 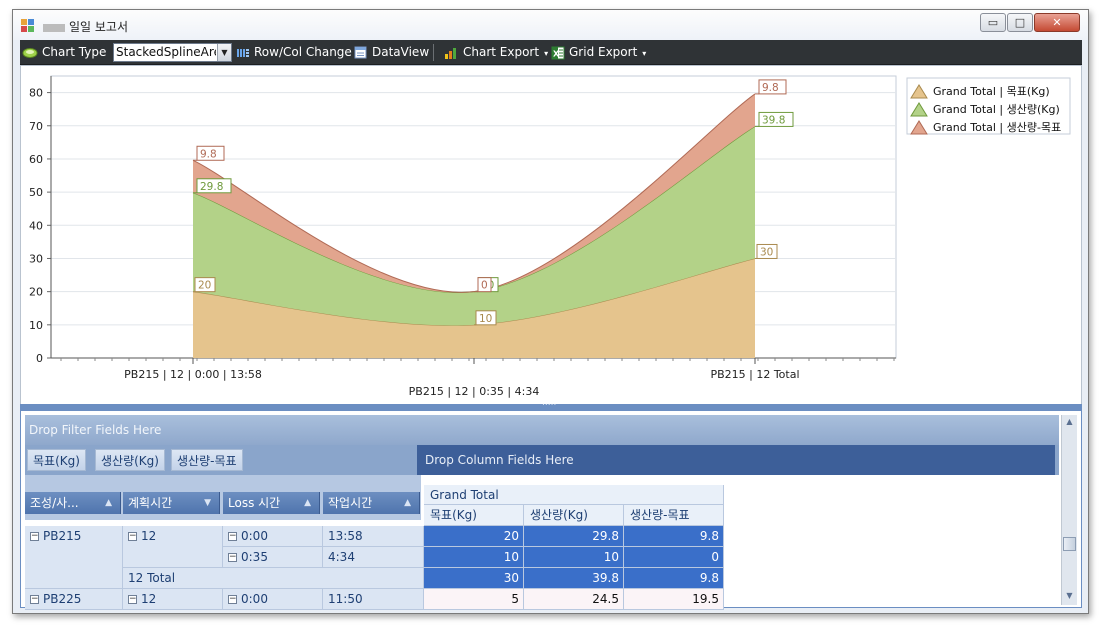 What do you see at coordinates (74, 557) in the screenshot?
I see `row-group-pb215: − PB215` at bounding box center [74, 557].